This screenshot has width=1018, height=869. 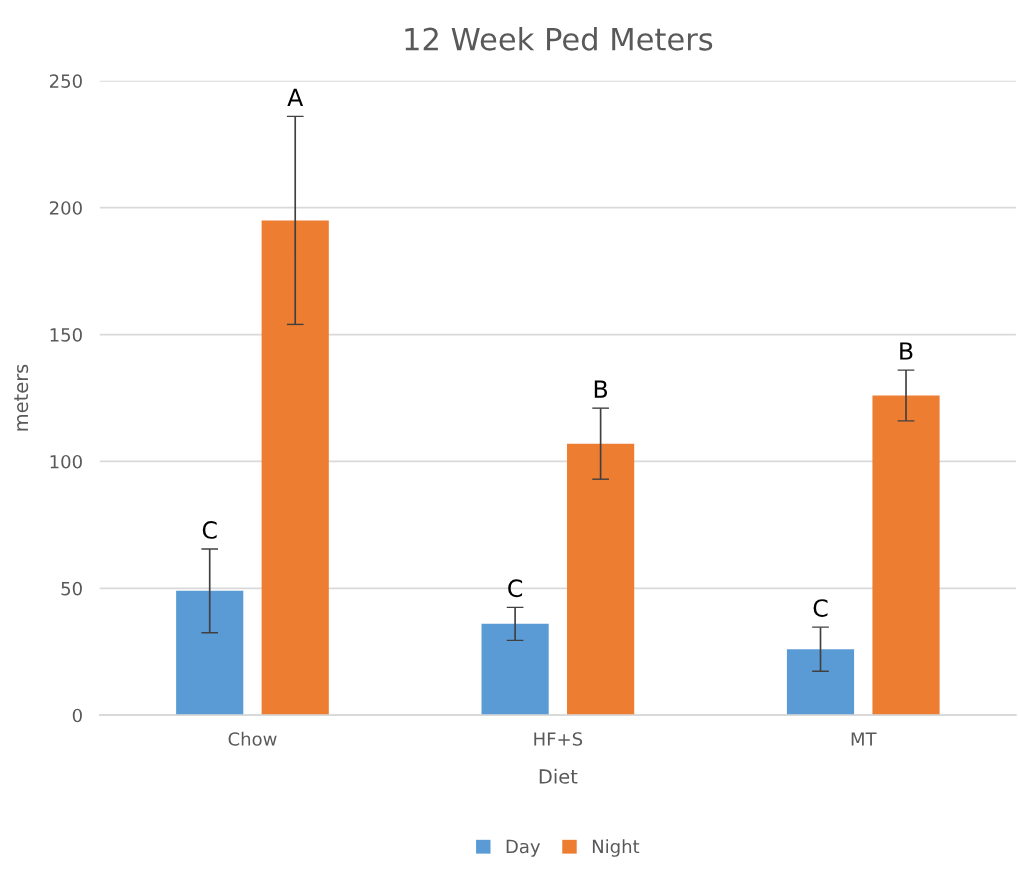 I want to click on y-axis-title: meters, so click(x=21, y=397).